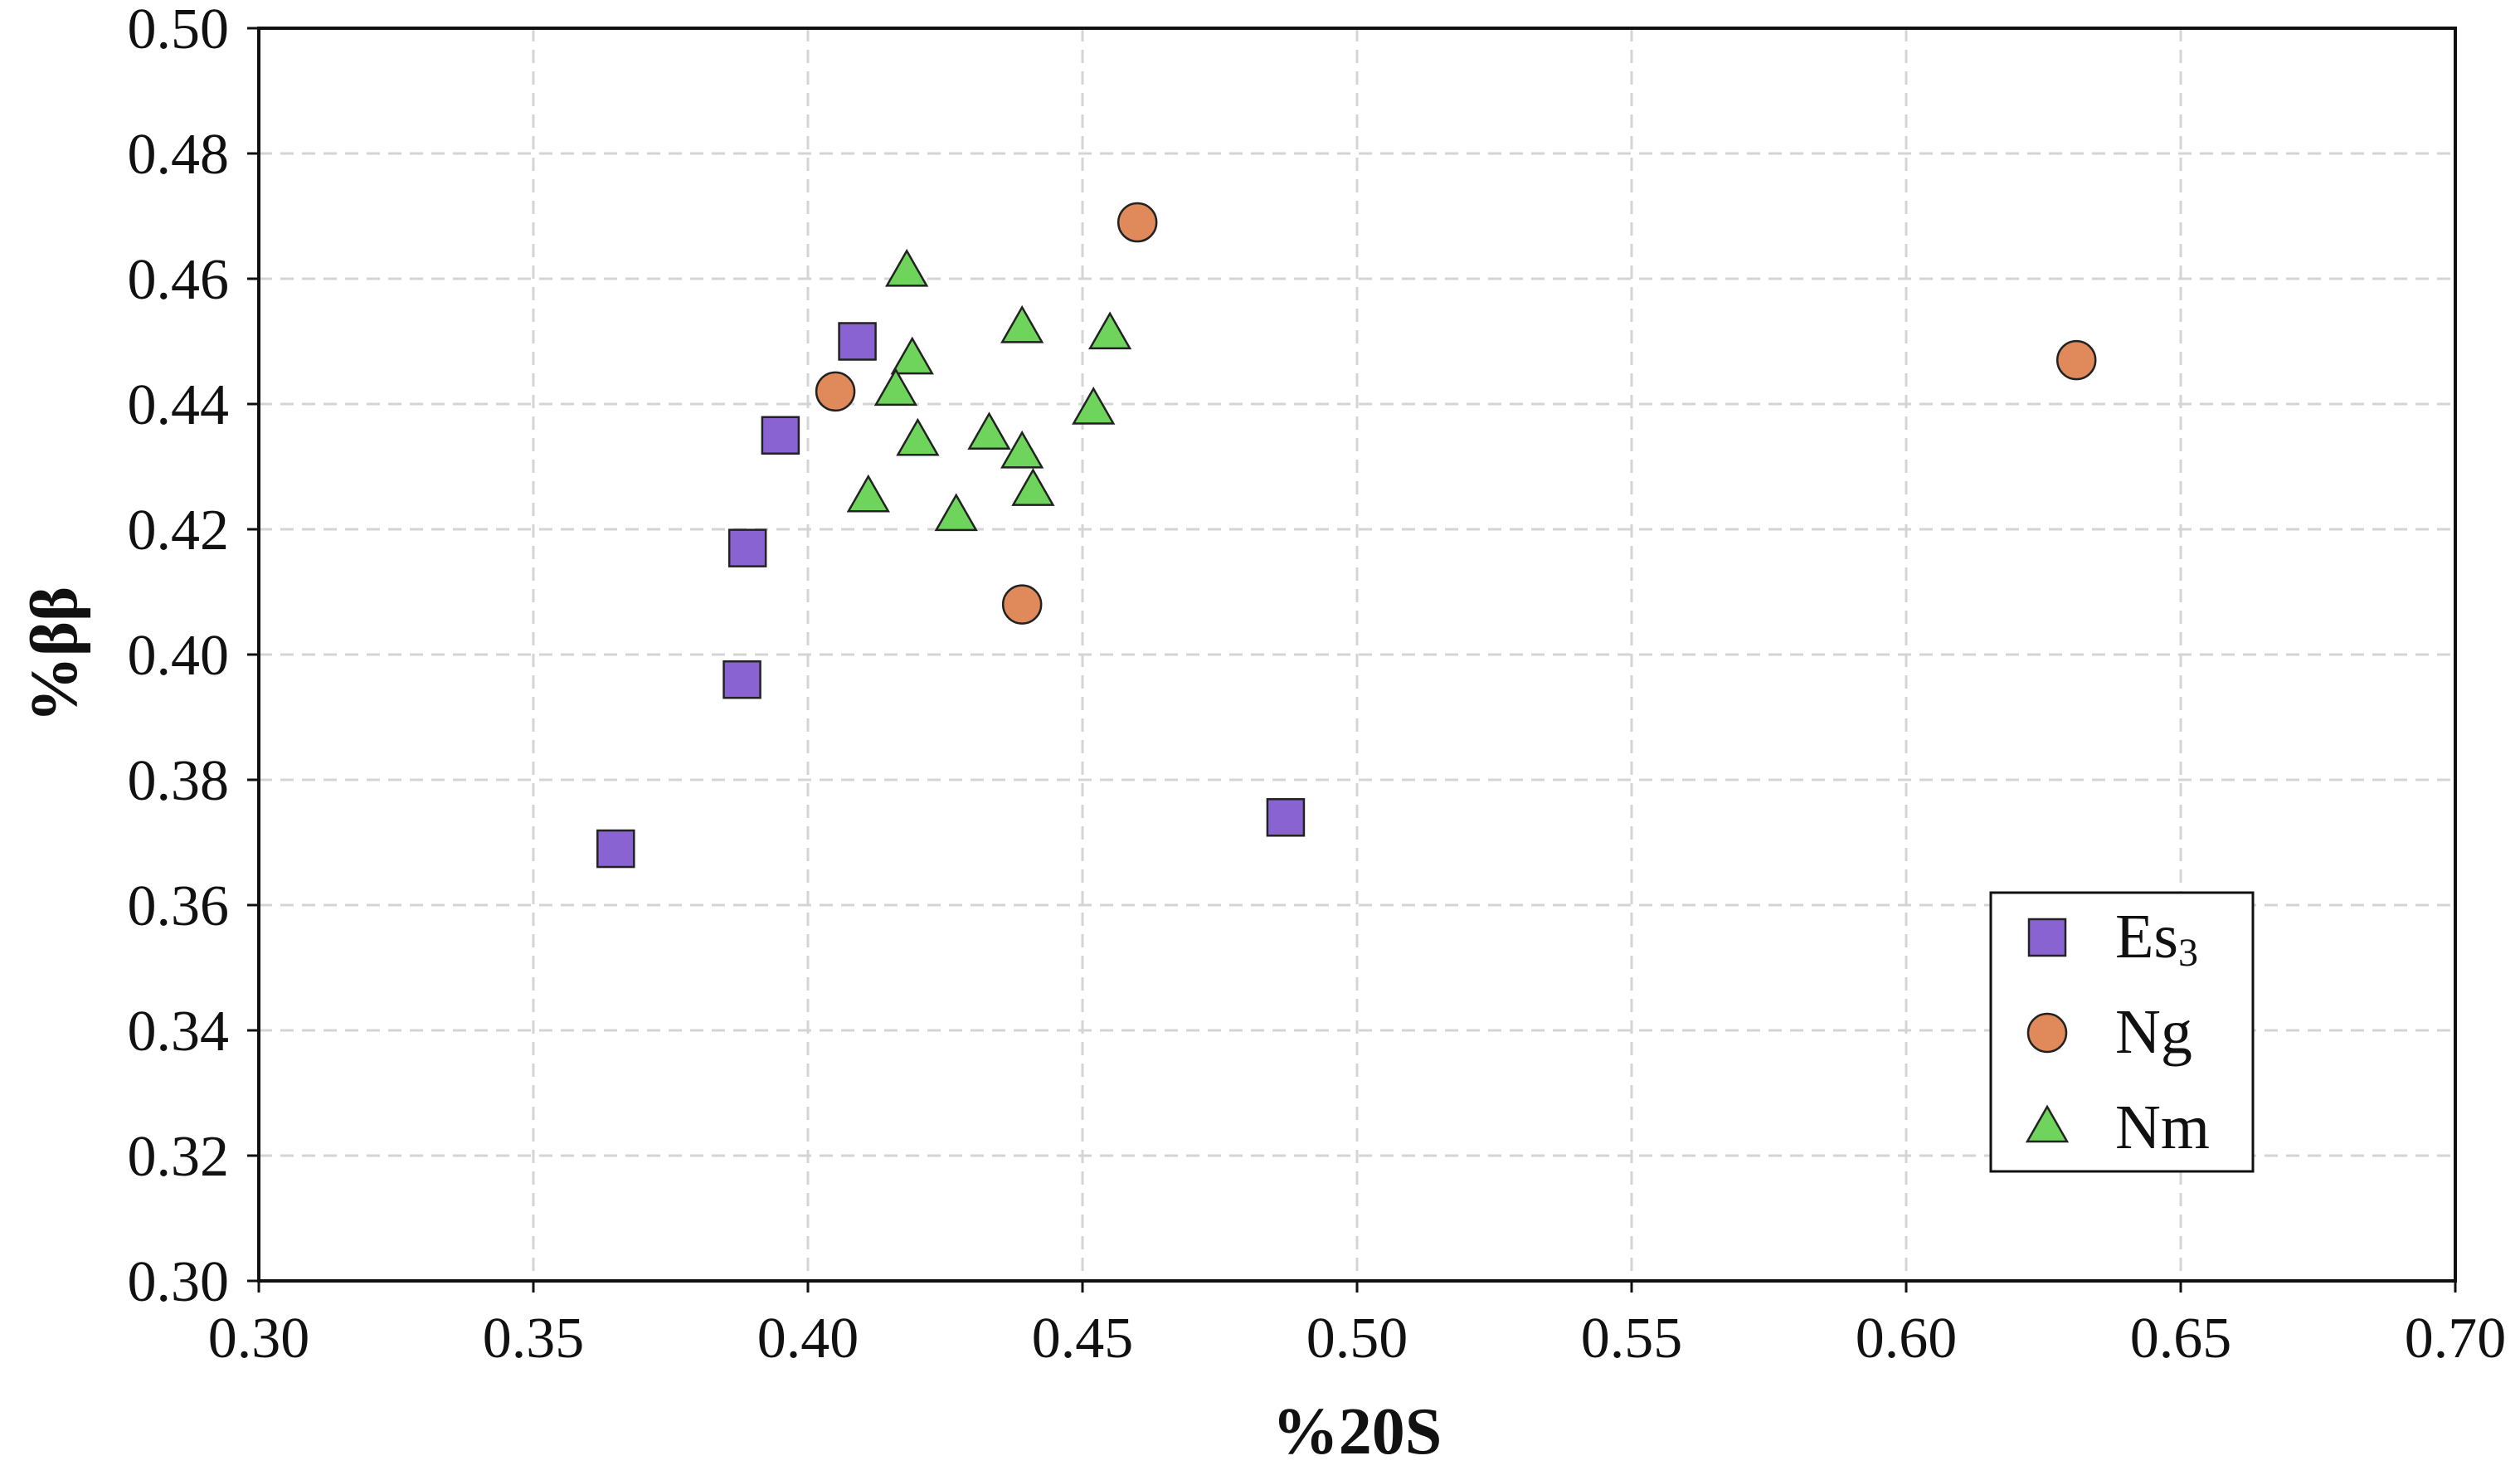  I want to click on y-tick-label: 0.48, so click(179, 155).